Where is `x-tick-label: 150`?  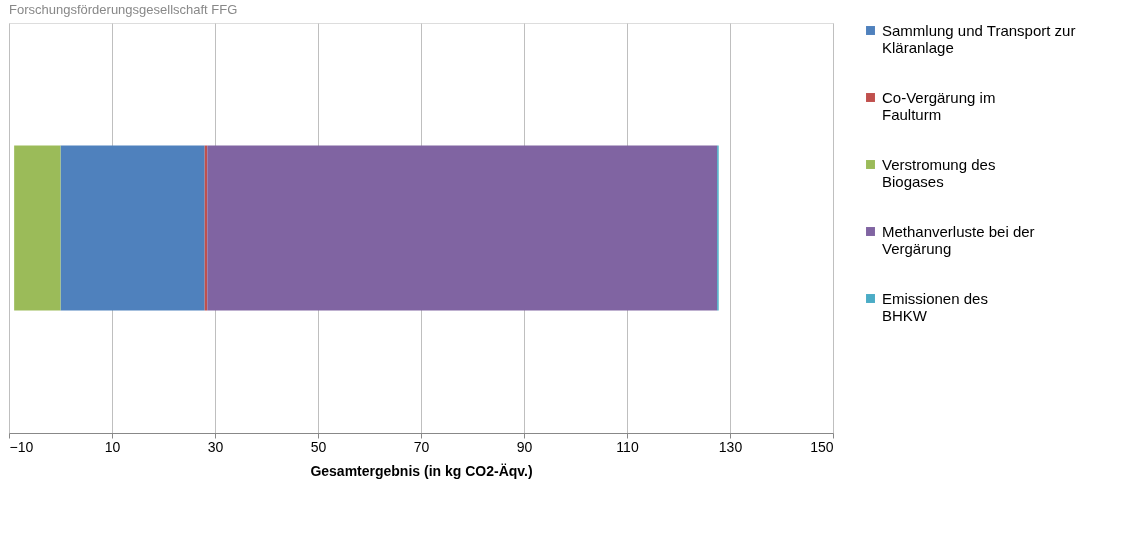
x-tick-label: 150 is located at coordinates (822, 446).